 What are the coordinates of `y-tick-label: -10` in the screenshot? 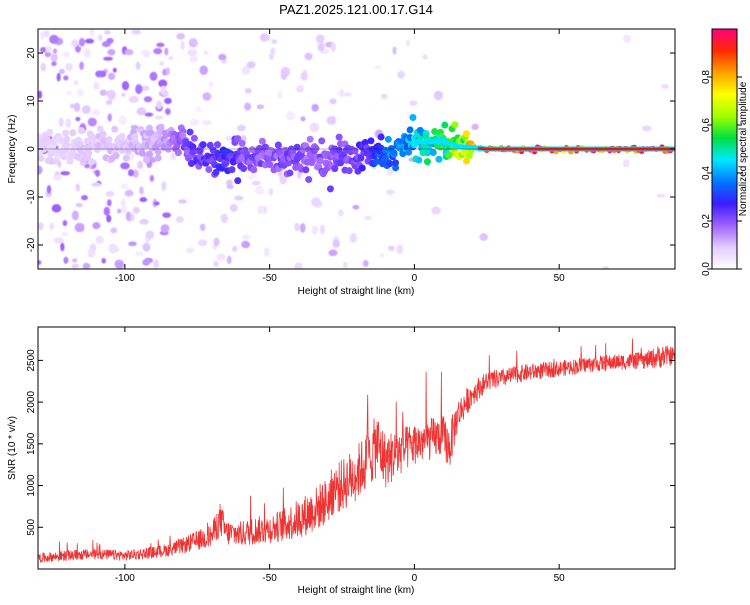 It's located at (31, 196).